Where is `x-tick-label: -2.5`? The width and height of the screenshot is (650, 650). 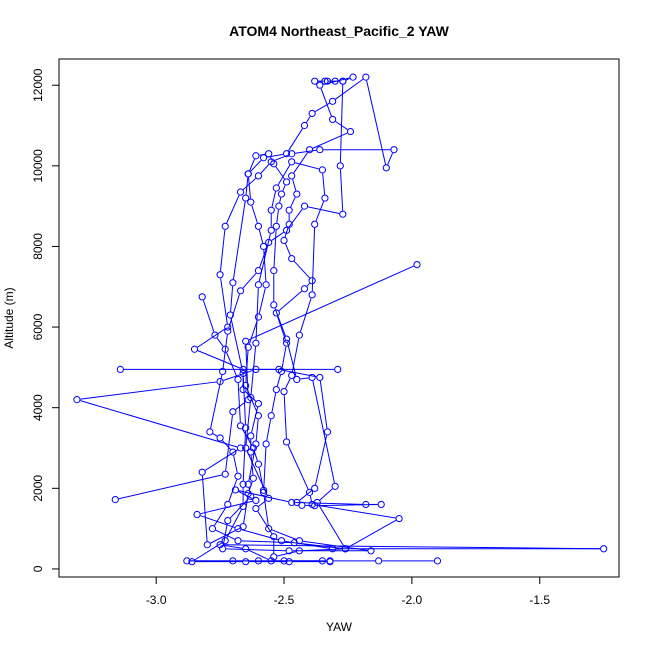 x-tick-label: -2.5 is located at coordinates (284, 600).